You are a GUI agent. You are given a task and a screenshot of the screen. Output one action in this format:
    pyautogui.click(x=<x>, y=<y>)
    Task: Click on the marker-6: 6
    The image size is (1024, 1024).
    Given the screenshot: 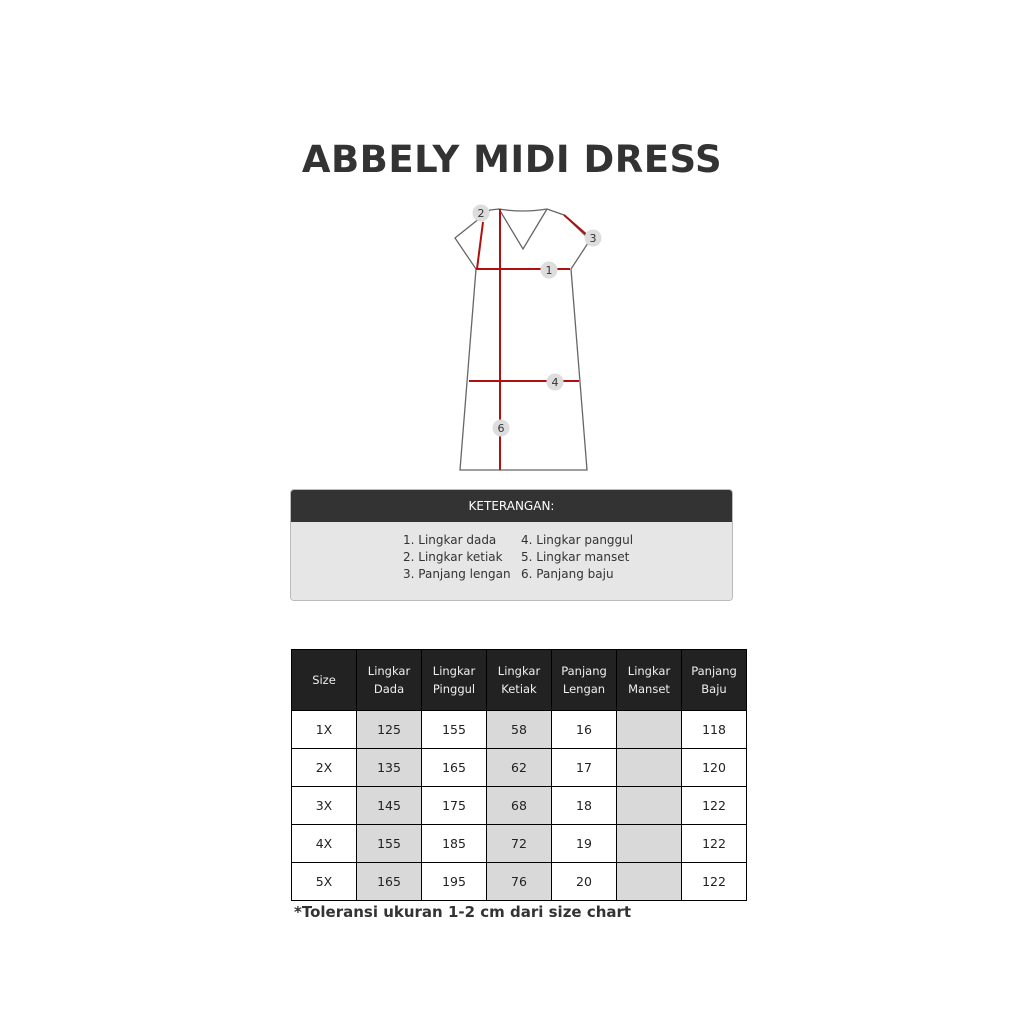 What is the action you would take?
    pyautogui.click(x=501, y=428)
    